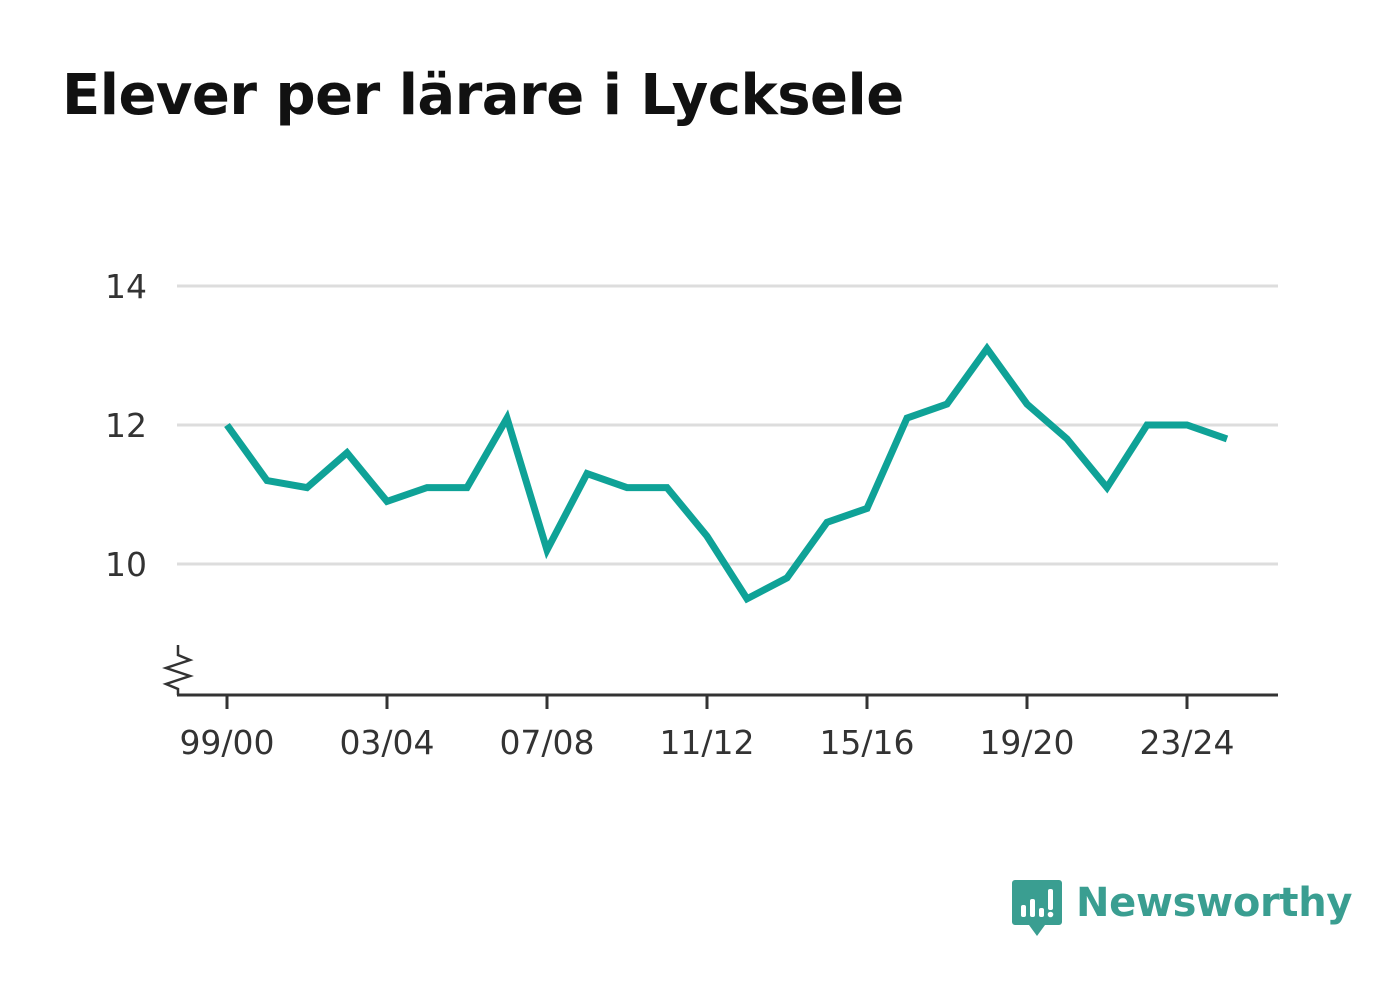 The width and height of the screenshot is (1382, 999). Describe the element at coordinates (866, 742) in the screenshot. I see `x-tick-label: 15/16` at that location.